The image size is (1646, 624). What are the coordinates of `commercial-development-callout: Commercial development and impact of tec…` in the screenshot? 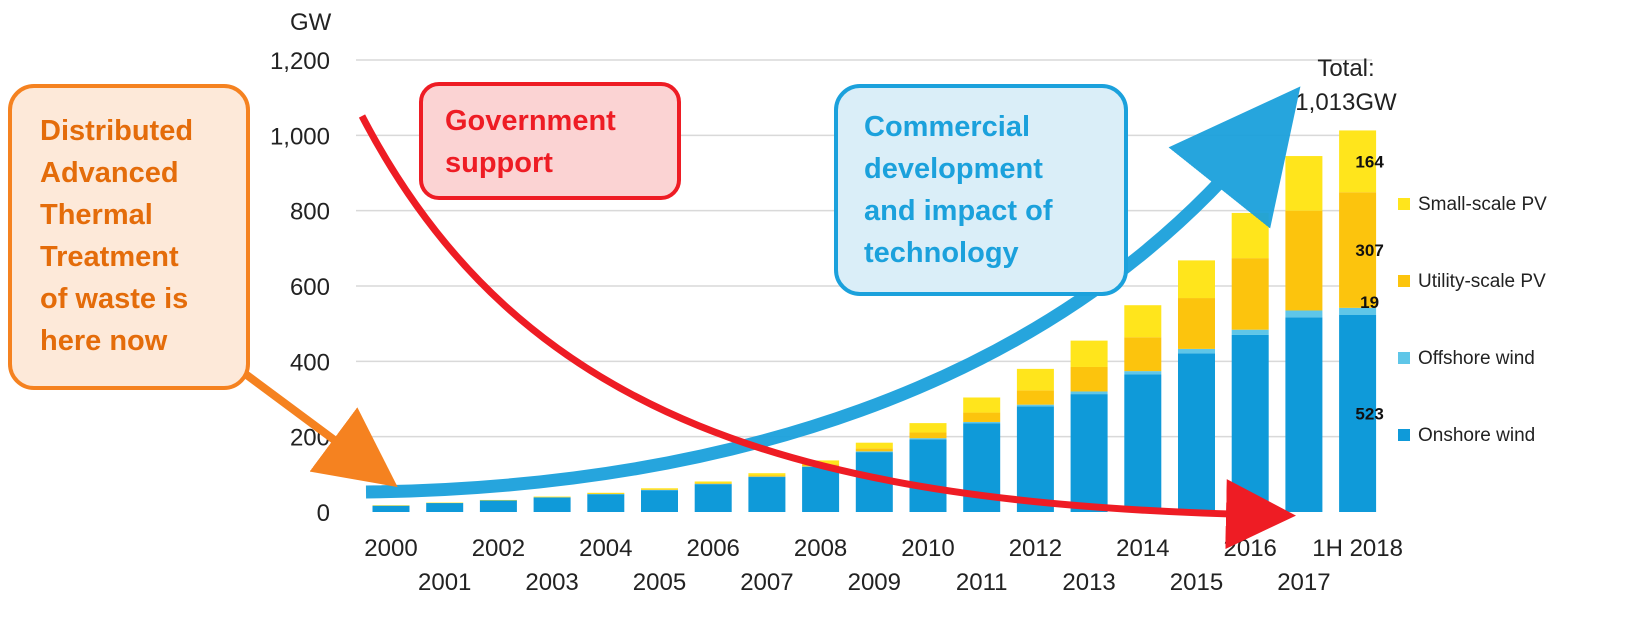 It's located at (981, 190).